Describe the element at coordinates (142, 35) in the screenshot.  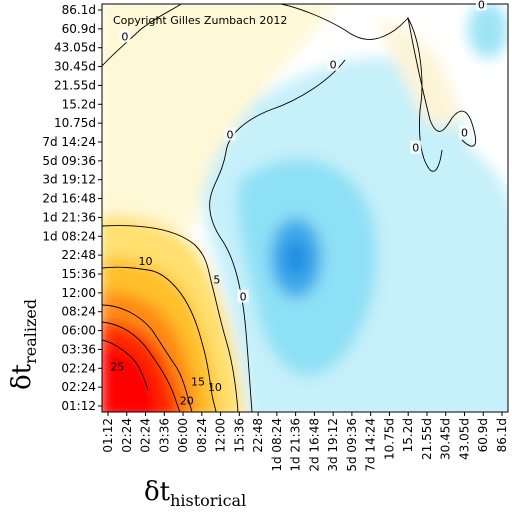
I see `contour-zero-main` at that location.